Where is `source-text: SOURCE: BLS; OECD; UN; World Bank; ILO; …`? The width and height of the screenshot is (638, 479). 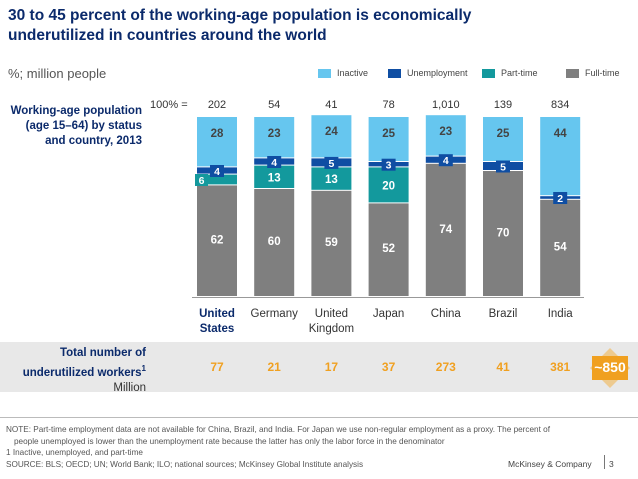
source-text: SOURCE: BLS; OECD; UN; World Bank; ILO; … is located at coordinates (185, 464).